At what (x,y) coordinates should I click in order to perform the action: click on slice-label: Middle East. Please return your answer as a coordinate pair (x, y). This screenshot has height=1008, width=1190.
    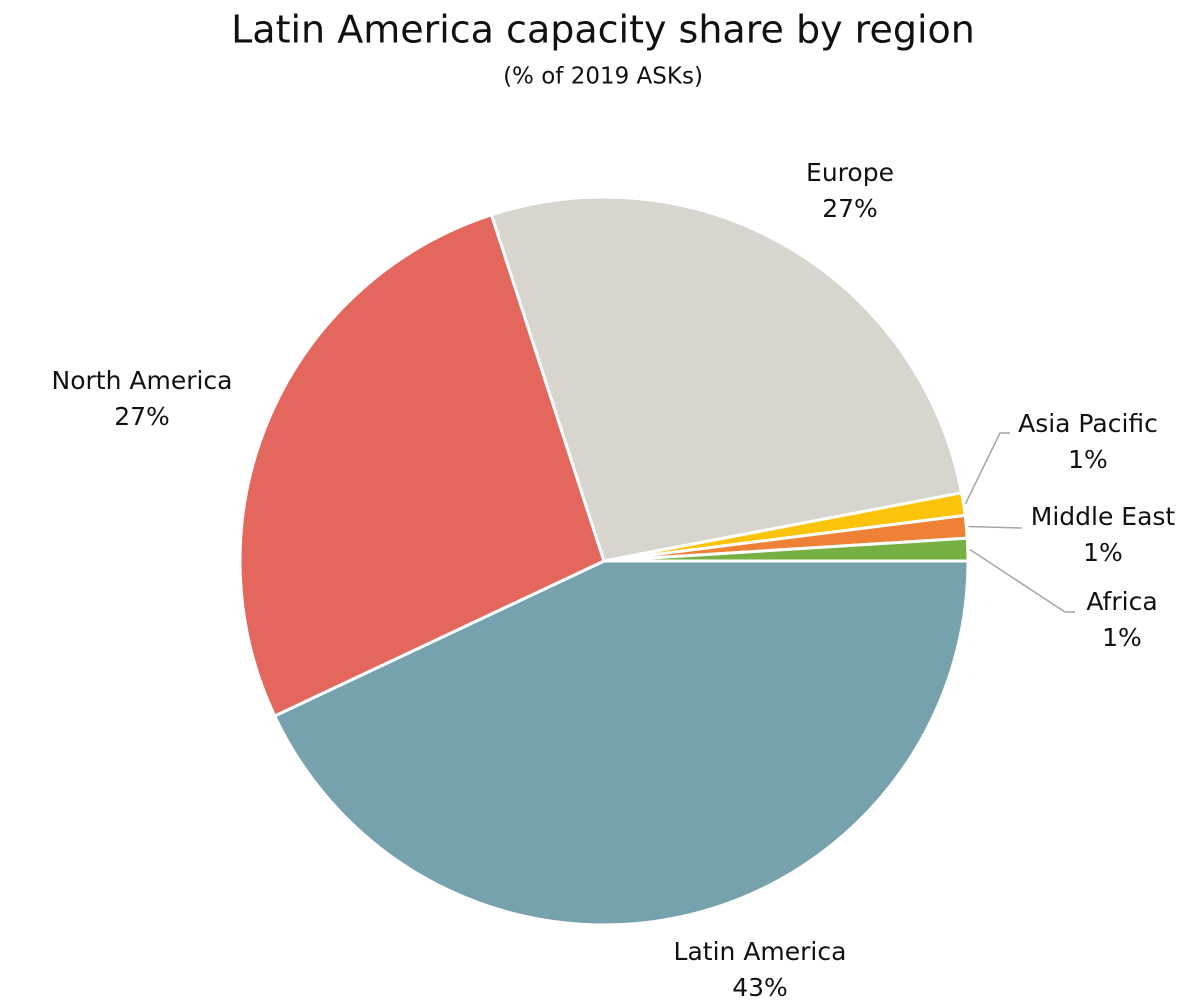
    Looking at the image, I should click on (1103, 516).